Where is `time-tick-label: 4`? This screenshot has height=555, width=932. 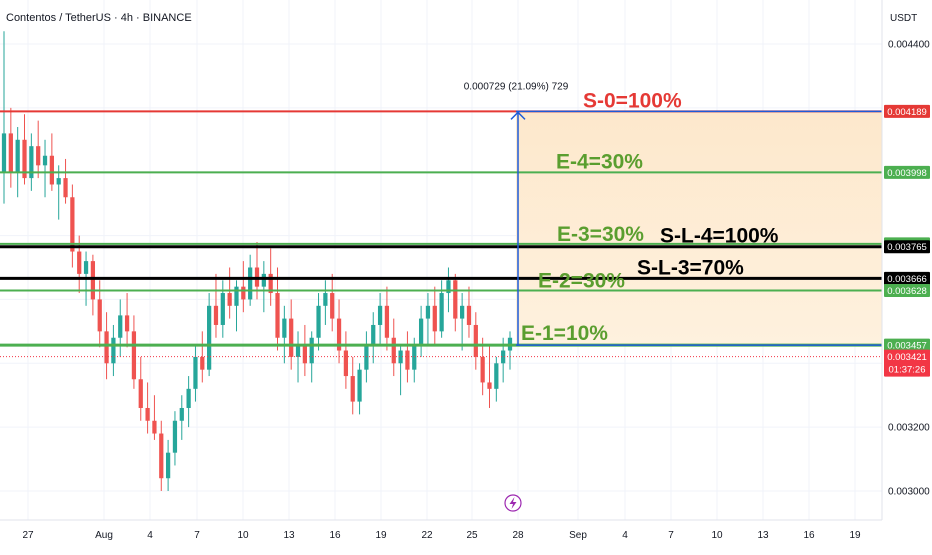
time-tick-label: 4 is located at coordinates (625, 535).